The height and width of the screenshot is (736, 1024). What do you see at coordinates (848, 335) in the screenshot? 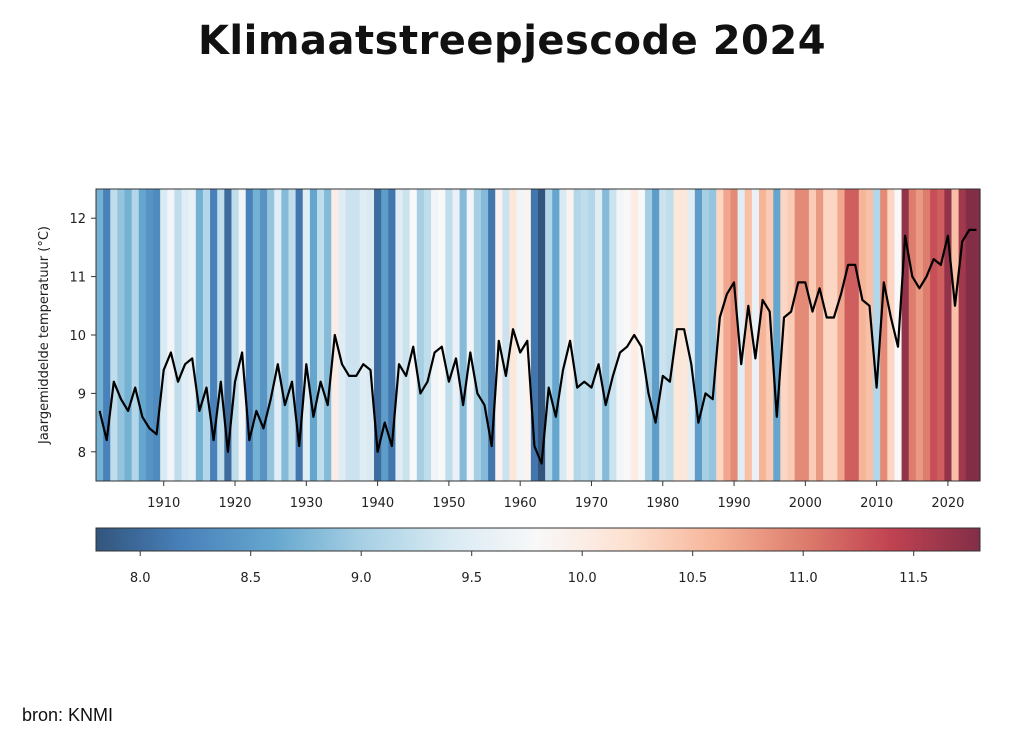
I see `stripe-2006` at bounding box center [848, 335].